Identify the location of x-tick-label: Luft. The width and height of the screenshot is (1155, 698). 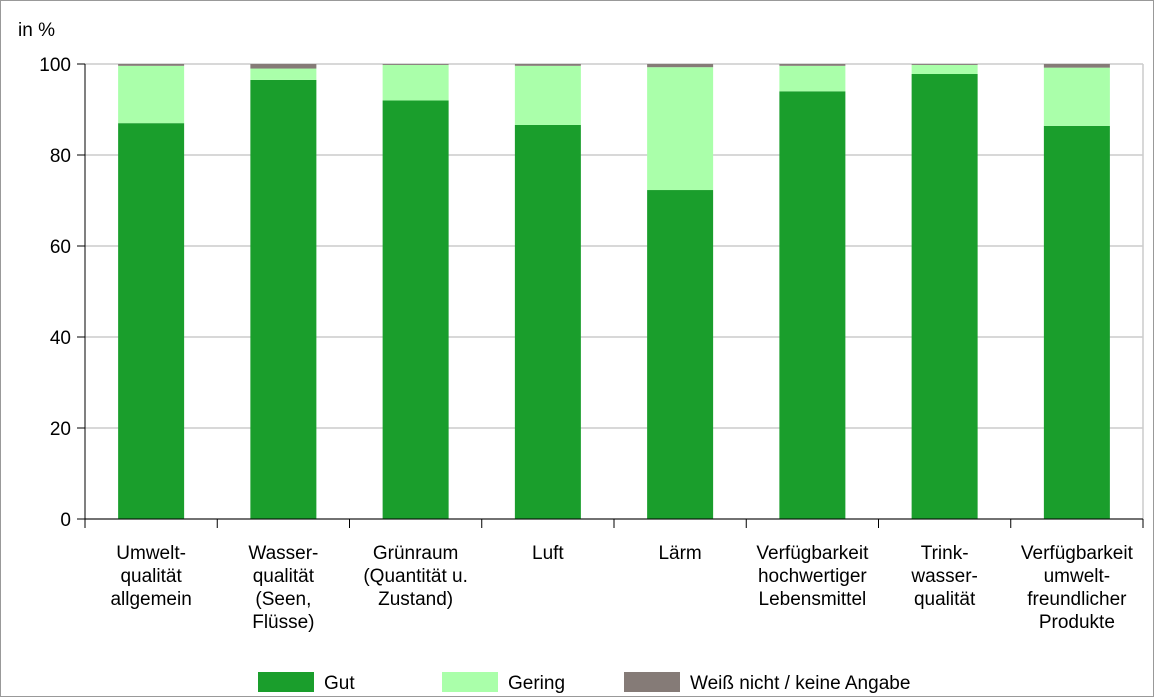
(548, 553).